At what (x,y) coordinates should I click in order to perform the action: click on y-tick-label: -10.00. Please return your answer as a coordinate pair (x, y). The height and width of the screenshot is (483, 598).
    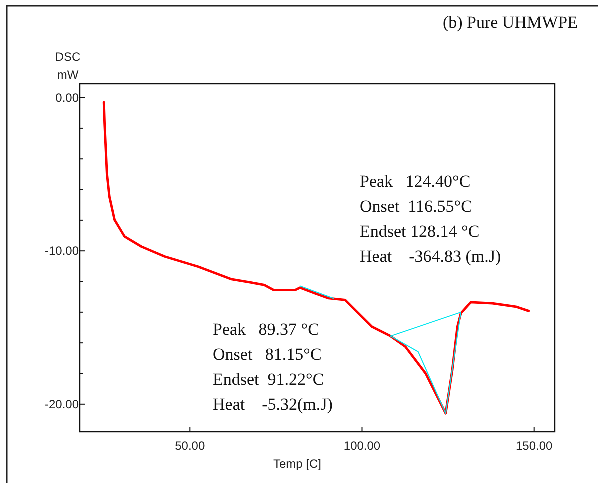
    Looking at the image, I should click on (62, 251).